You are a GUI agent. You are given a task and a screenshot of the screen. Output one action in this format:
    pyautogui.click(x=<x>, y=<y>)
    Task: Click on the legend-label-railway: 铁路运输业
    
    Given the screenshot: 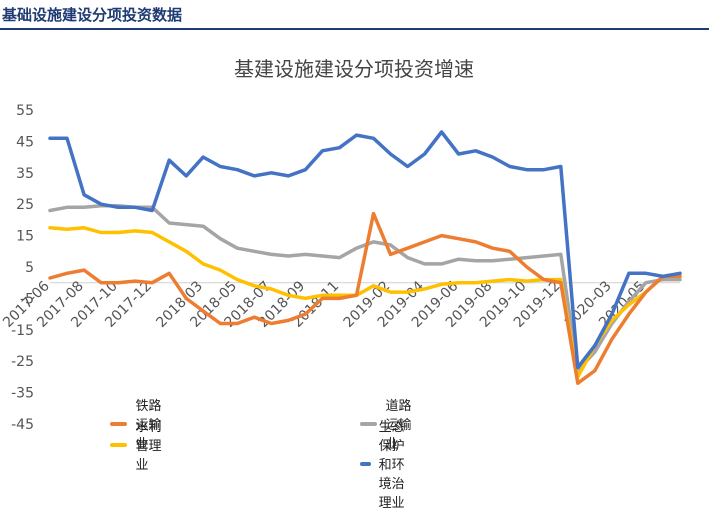 What is the action you would take?
    pyautogui.click(x=148, y=425)
    